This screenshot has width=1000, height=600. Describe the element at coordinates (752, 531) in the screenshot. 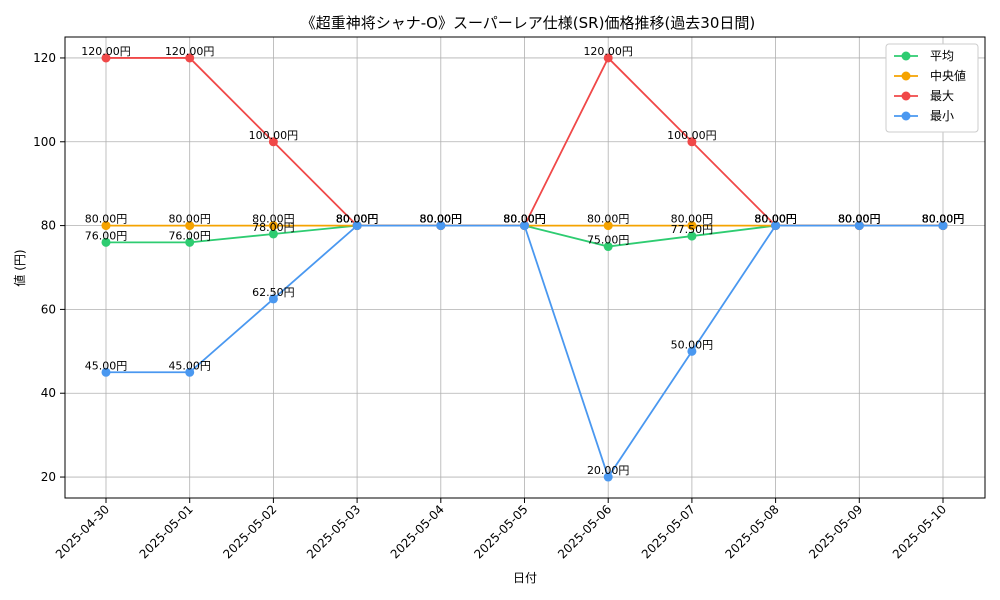

I see `x-tick-label: 2025-05-08` at that location.